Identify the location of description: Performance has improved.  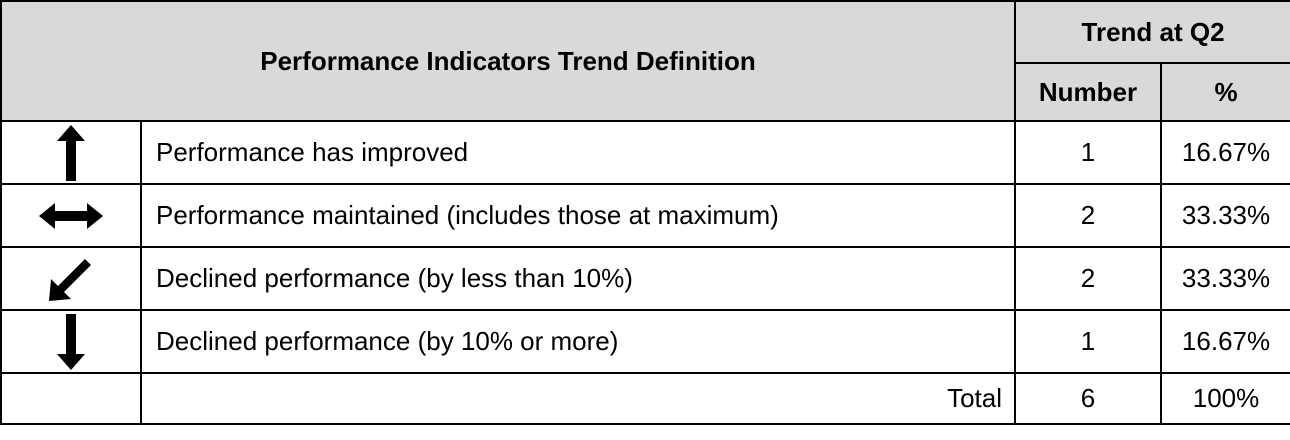
(578, 152).